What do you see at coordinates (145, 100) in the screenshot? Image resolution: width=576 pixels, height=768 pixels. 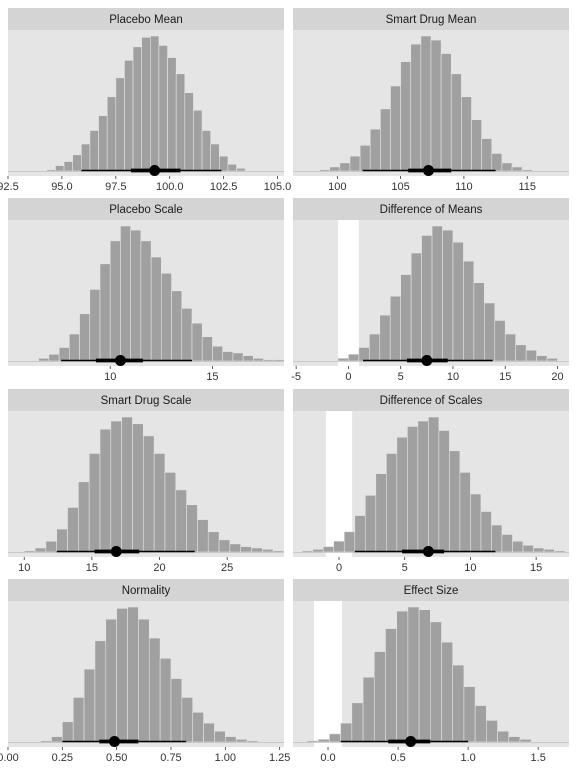 I see `facet-panel: Placebo Mean 92.5 95.0 97.5 100.0 102.5 105.0` at bounding box center [145, 100].